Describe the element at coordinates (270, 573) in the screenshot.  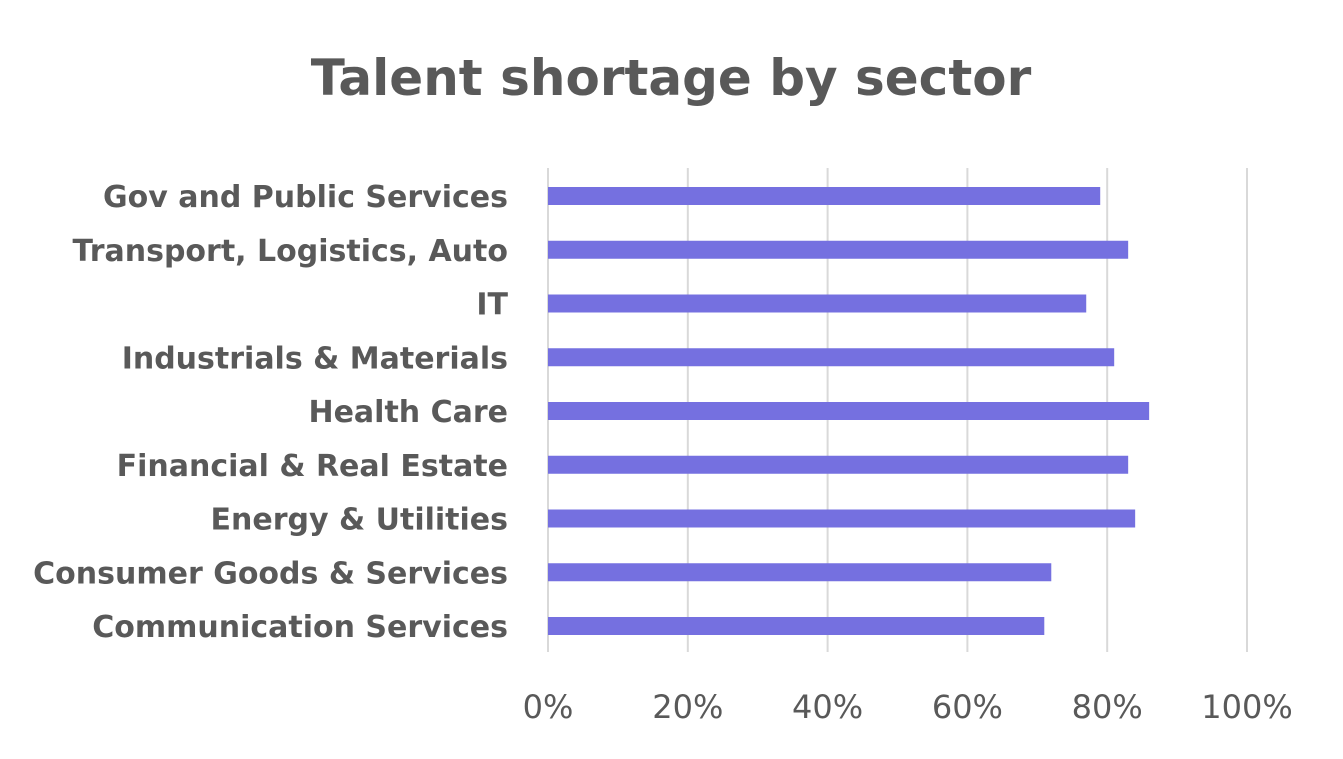
I see `category-label: Consumer Goods & Services` at that location.